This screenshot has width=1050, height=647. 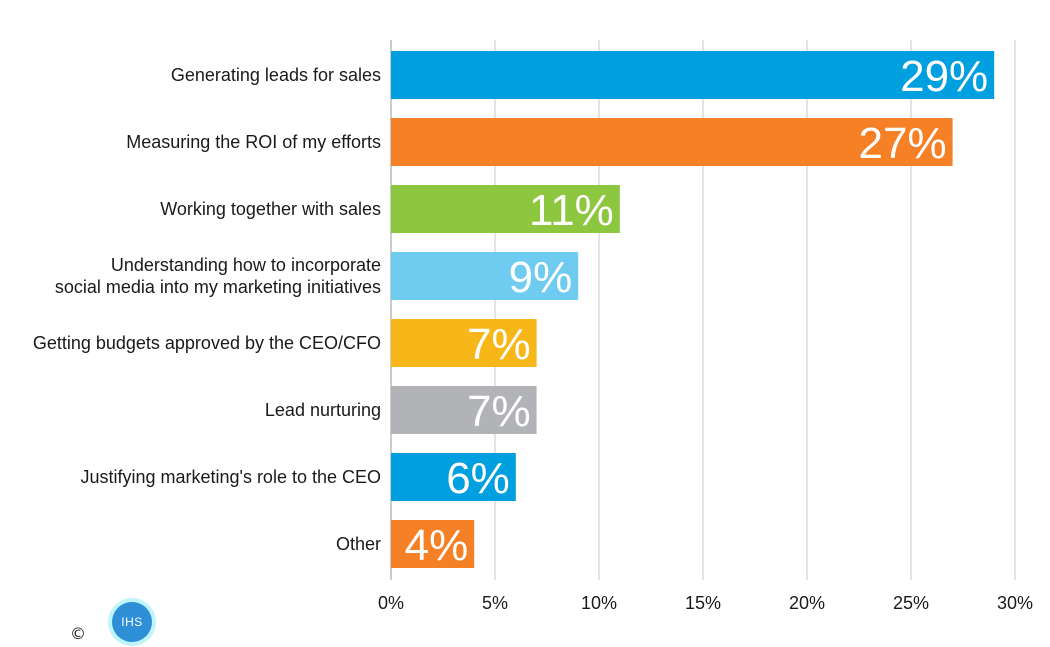 What do you see at coordinates (230, 477) in the screenshot?
I see `category-label: Justifying marketing's role to the CEO` at bounding box center [230, 477].